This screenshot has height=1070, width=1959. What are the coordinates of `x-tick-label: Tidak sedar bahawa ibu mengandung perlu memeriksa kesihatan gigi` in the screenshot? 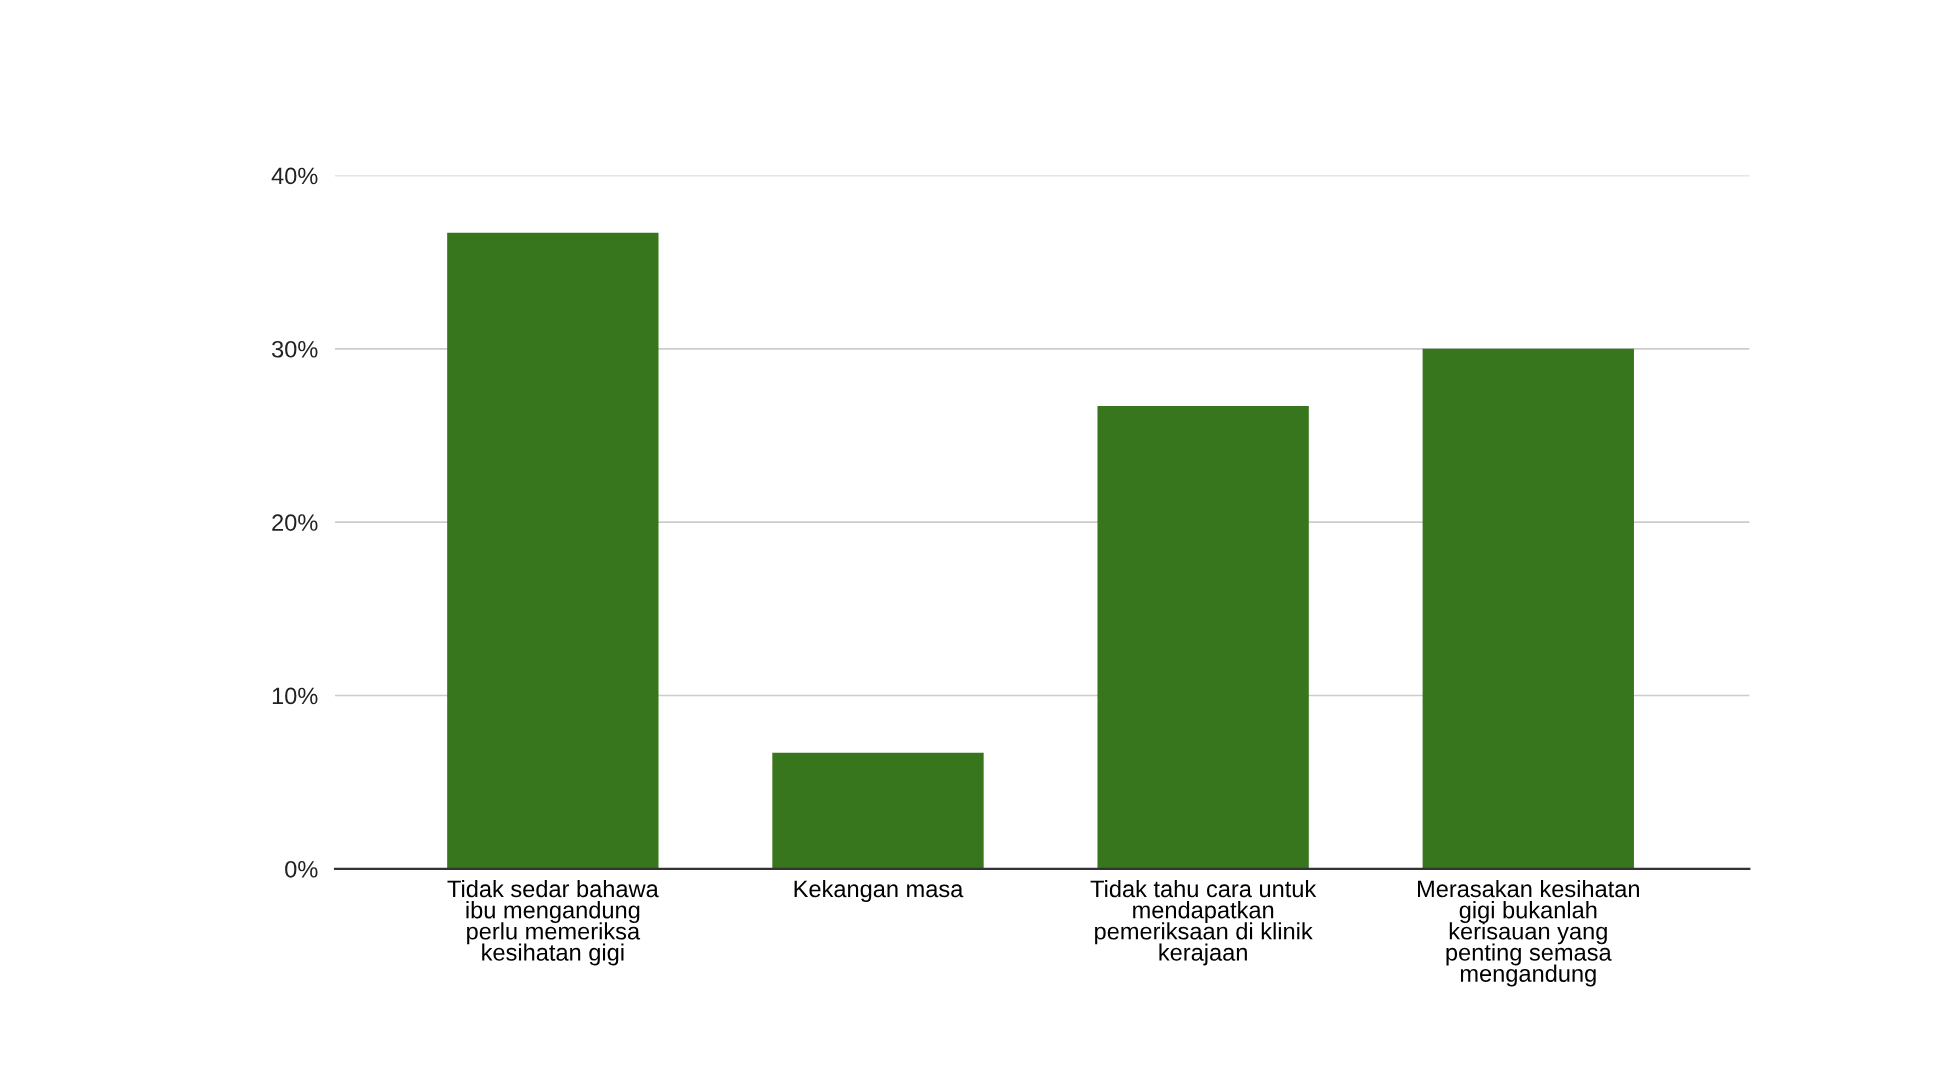 It's located at (553, 922).